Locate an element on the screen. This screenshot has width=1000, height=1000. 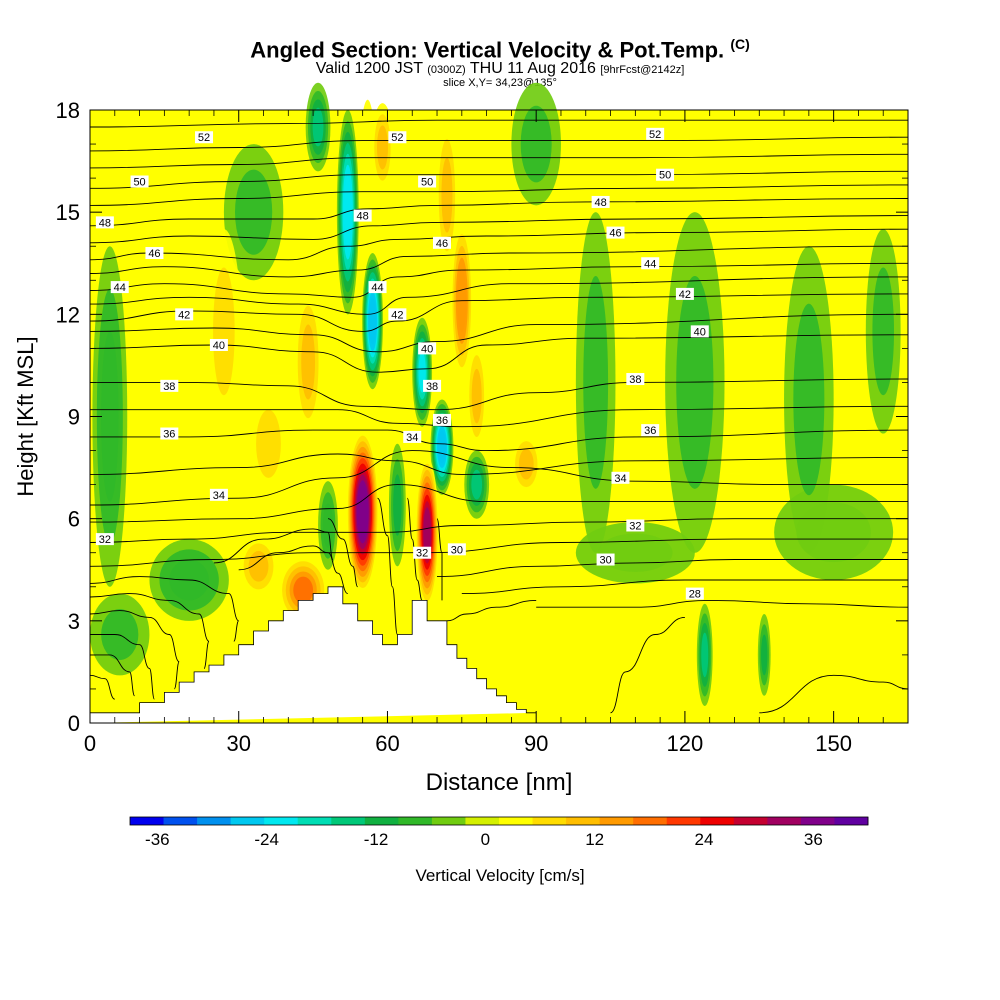
y-tick-label: 0 is located at coordinates (74, 723).